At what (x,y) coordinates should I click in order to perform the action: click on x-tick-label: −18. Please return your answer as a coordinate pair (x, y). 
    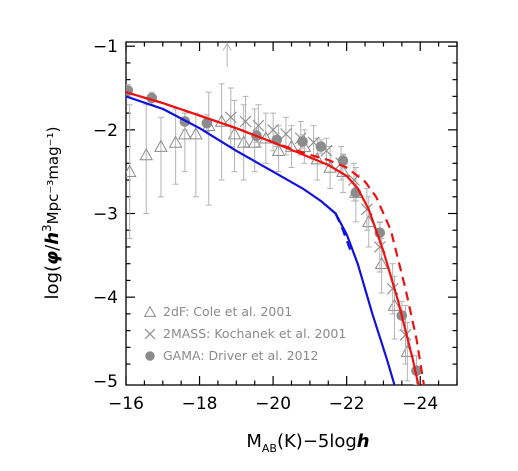
    Looking at the image, I should click on (200, 404).